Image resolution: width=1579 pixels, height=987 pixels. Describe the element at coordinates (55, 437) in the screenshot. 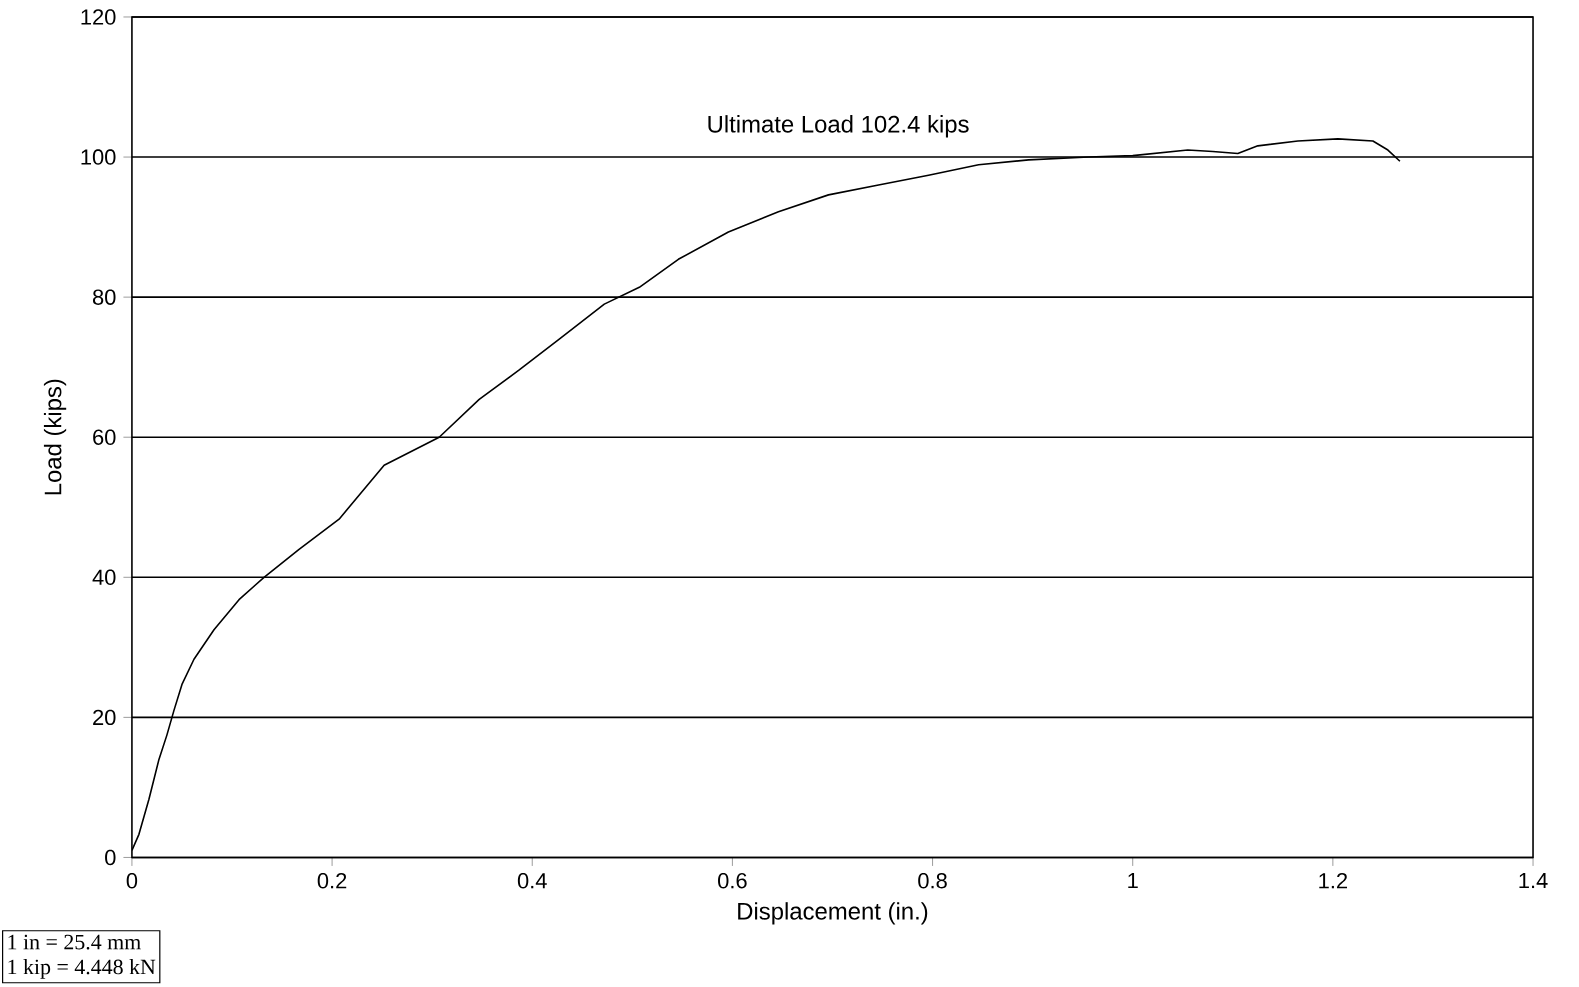

I see `y-axis-title: Load (kips)` at that location.